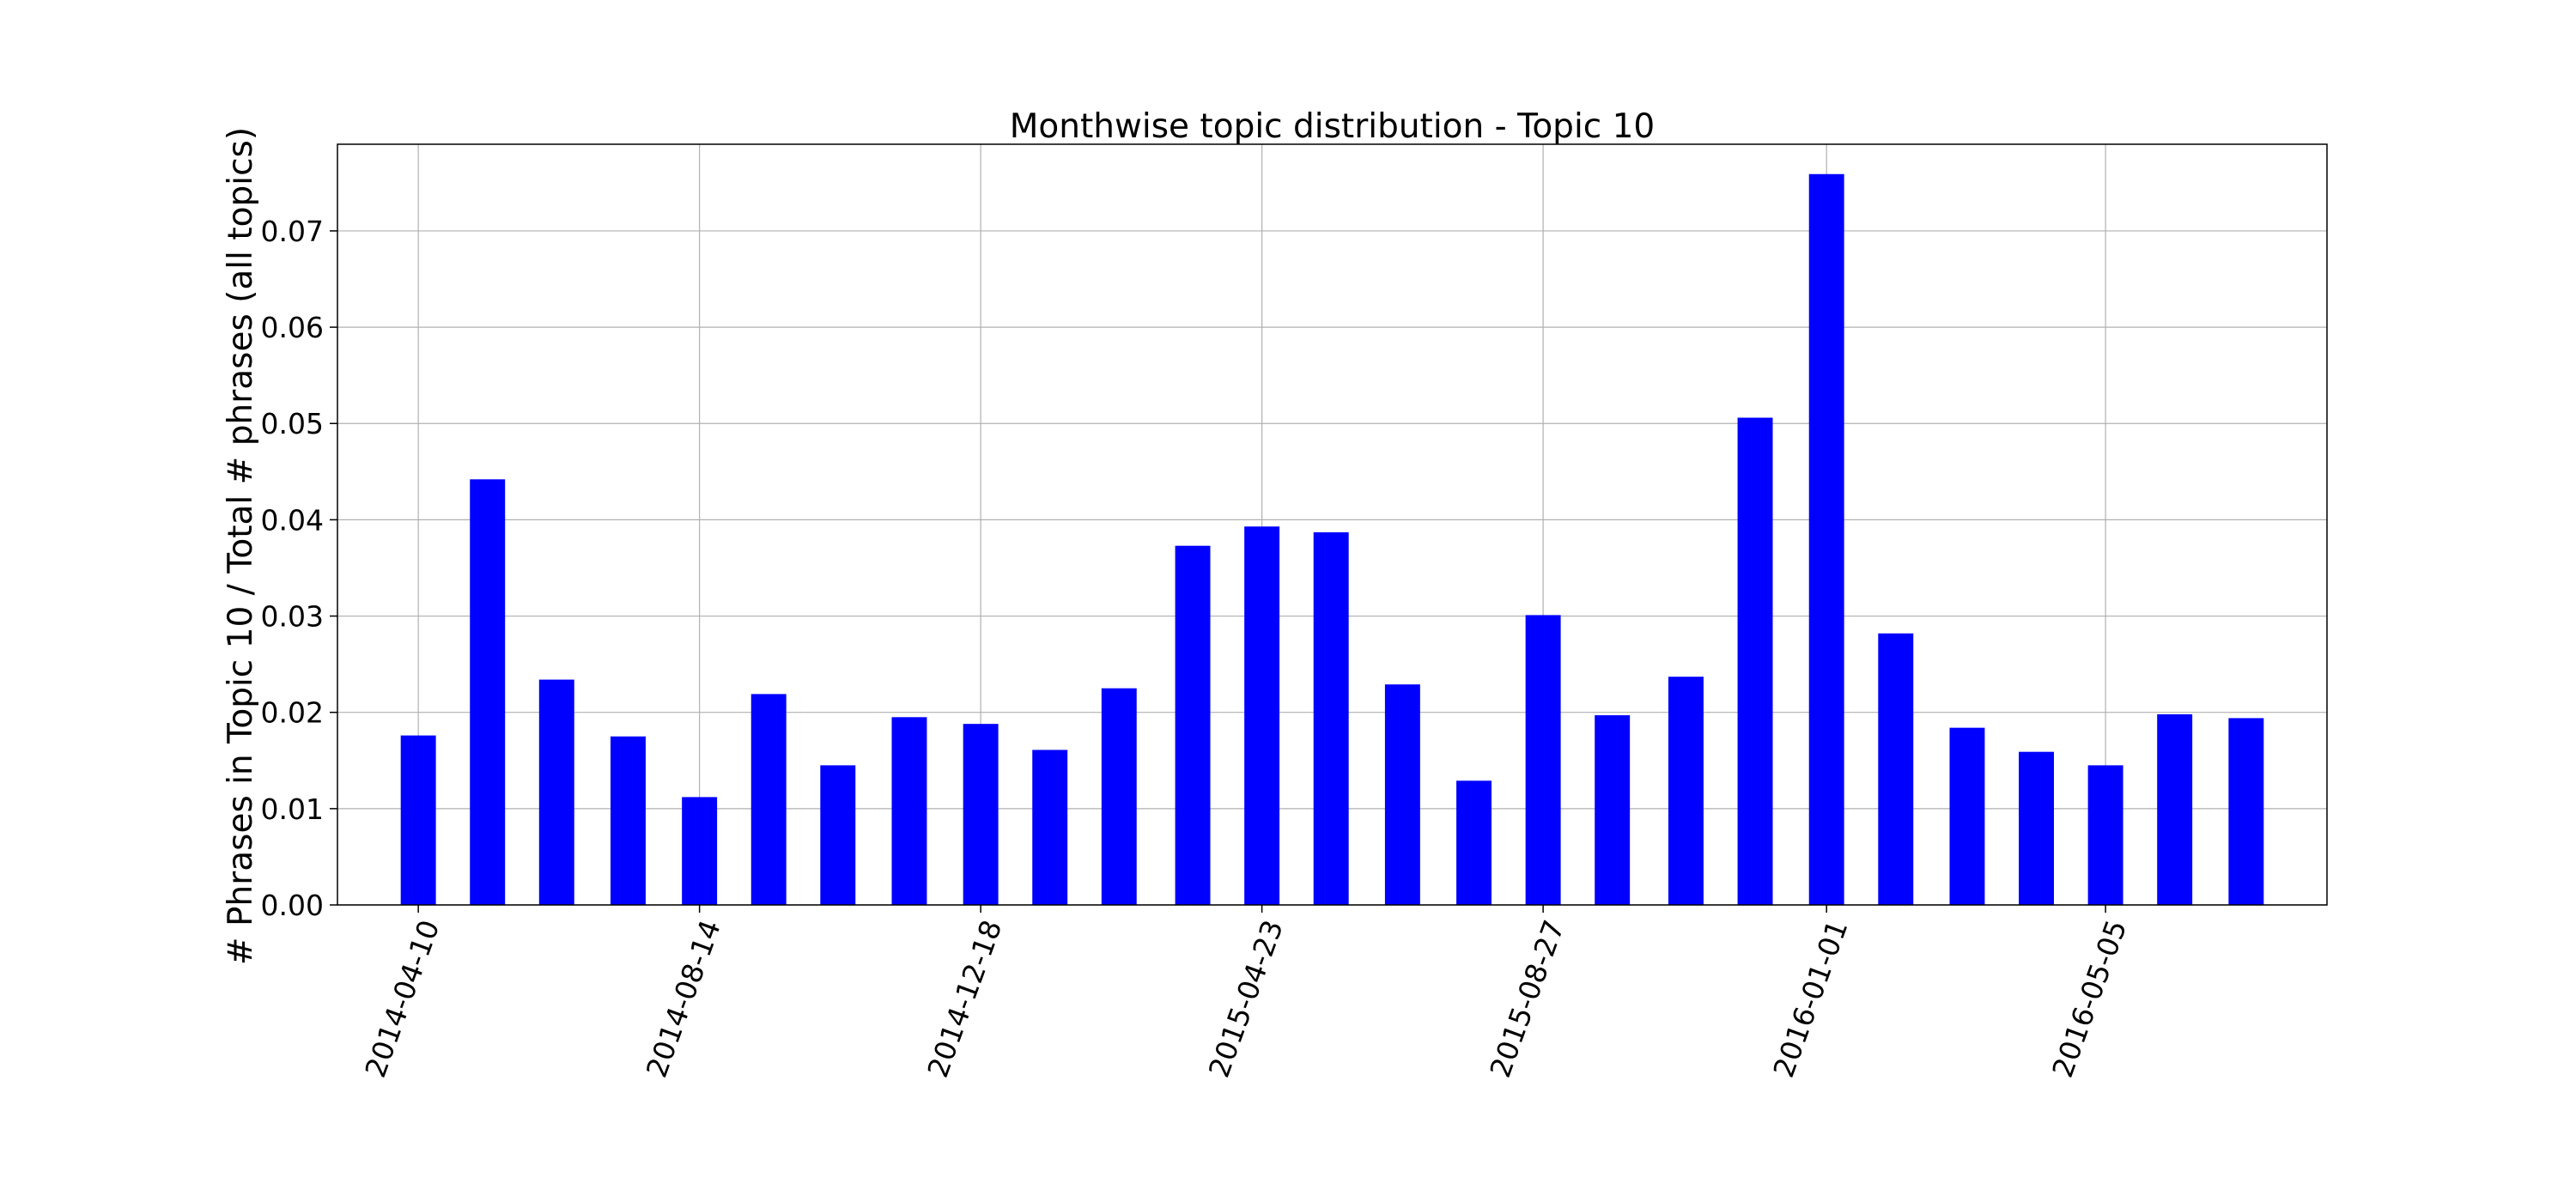 The height and width of the screenshot is (1202, 2576). Describe the element at coordinates (292, 905) in the screenshot. I see `y-tick-label: 0.00` at that location.